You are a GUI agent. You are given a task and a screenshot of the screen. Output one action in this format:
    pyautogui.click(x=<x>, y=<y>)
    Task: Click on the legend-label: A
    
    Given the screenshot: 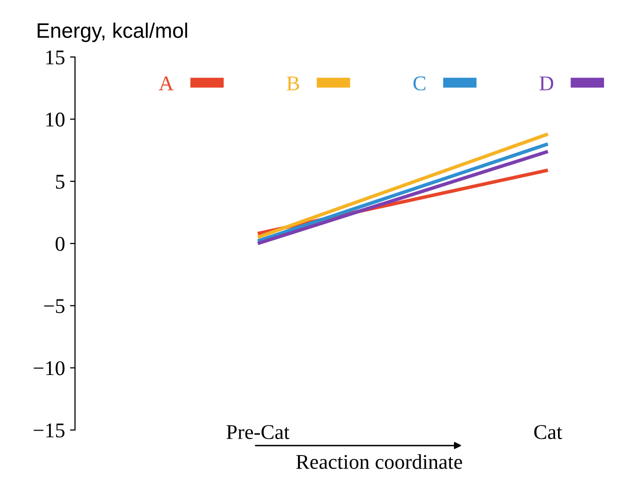 What is the action you would take?
    pyautogui.click(x=166, y=83)
    